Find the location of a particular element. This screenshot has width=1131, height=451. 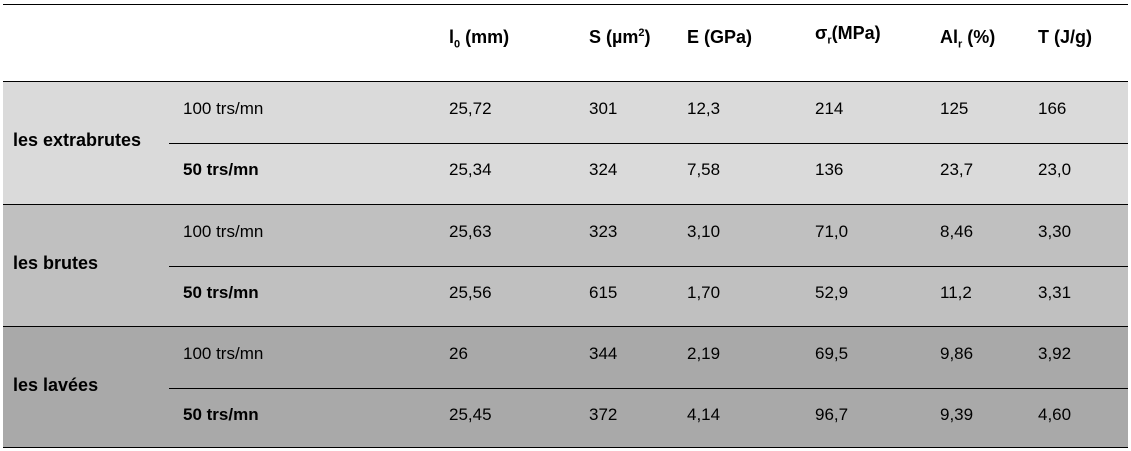

table-row: 50 trs/mn 25,45 372 4,14 96,7 9,39 4,60 is located at coordinates (565, 418).